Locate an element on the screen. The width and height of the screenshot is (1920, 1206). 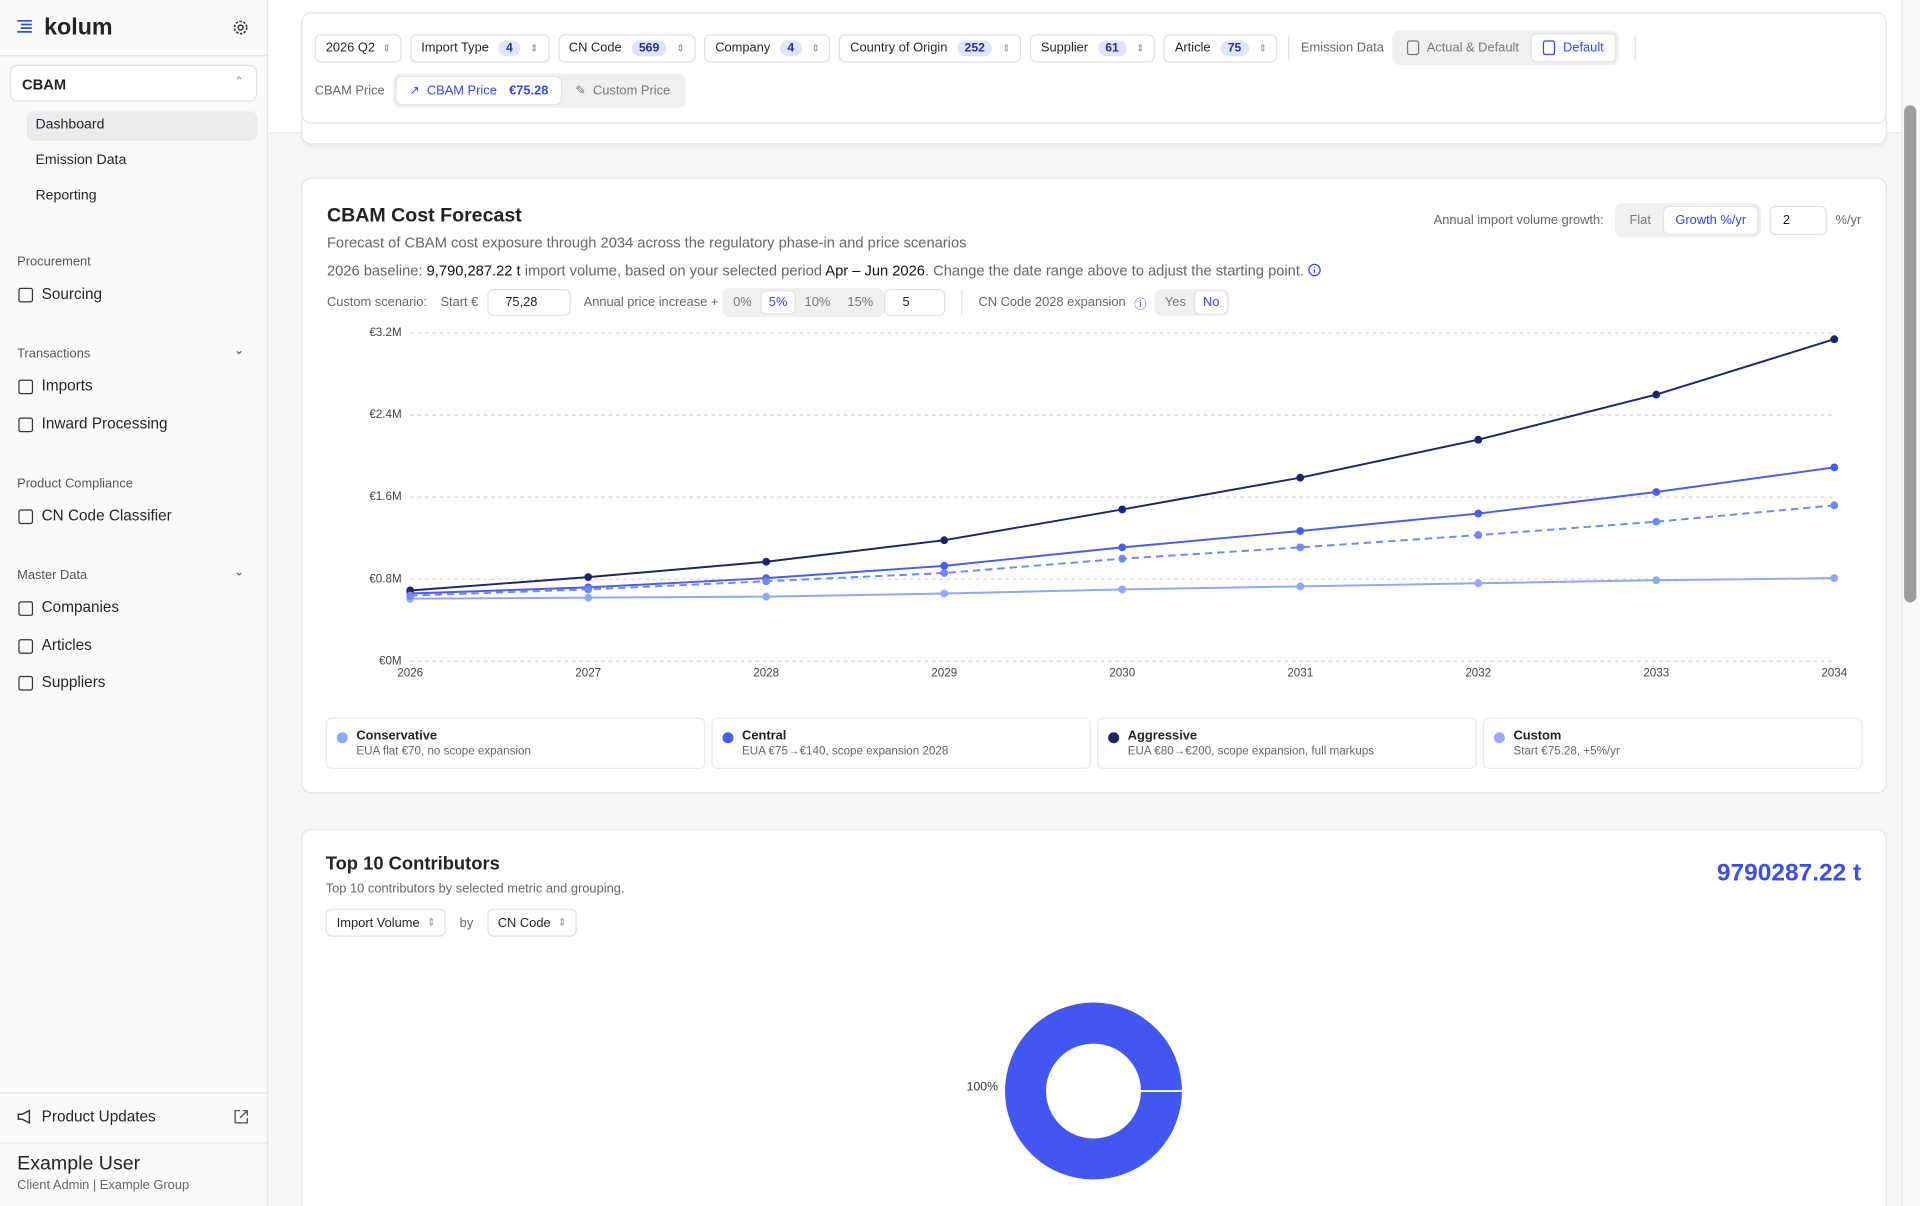
option-label: Custom Price is located at coordinates (631, 90).